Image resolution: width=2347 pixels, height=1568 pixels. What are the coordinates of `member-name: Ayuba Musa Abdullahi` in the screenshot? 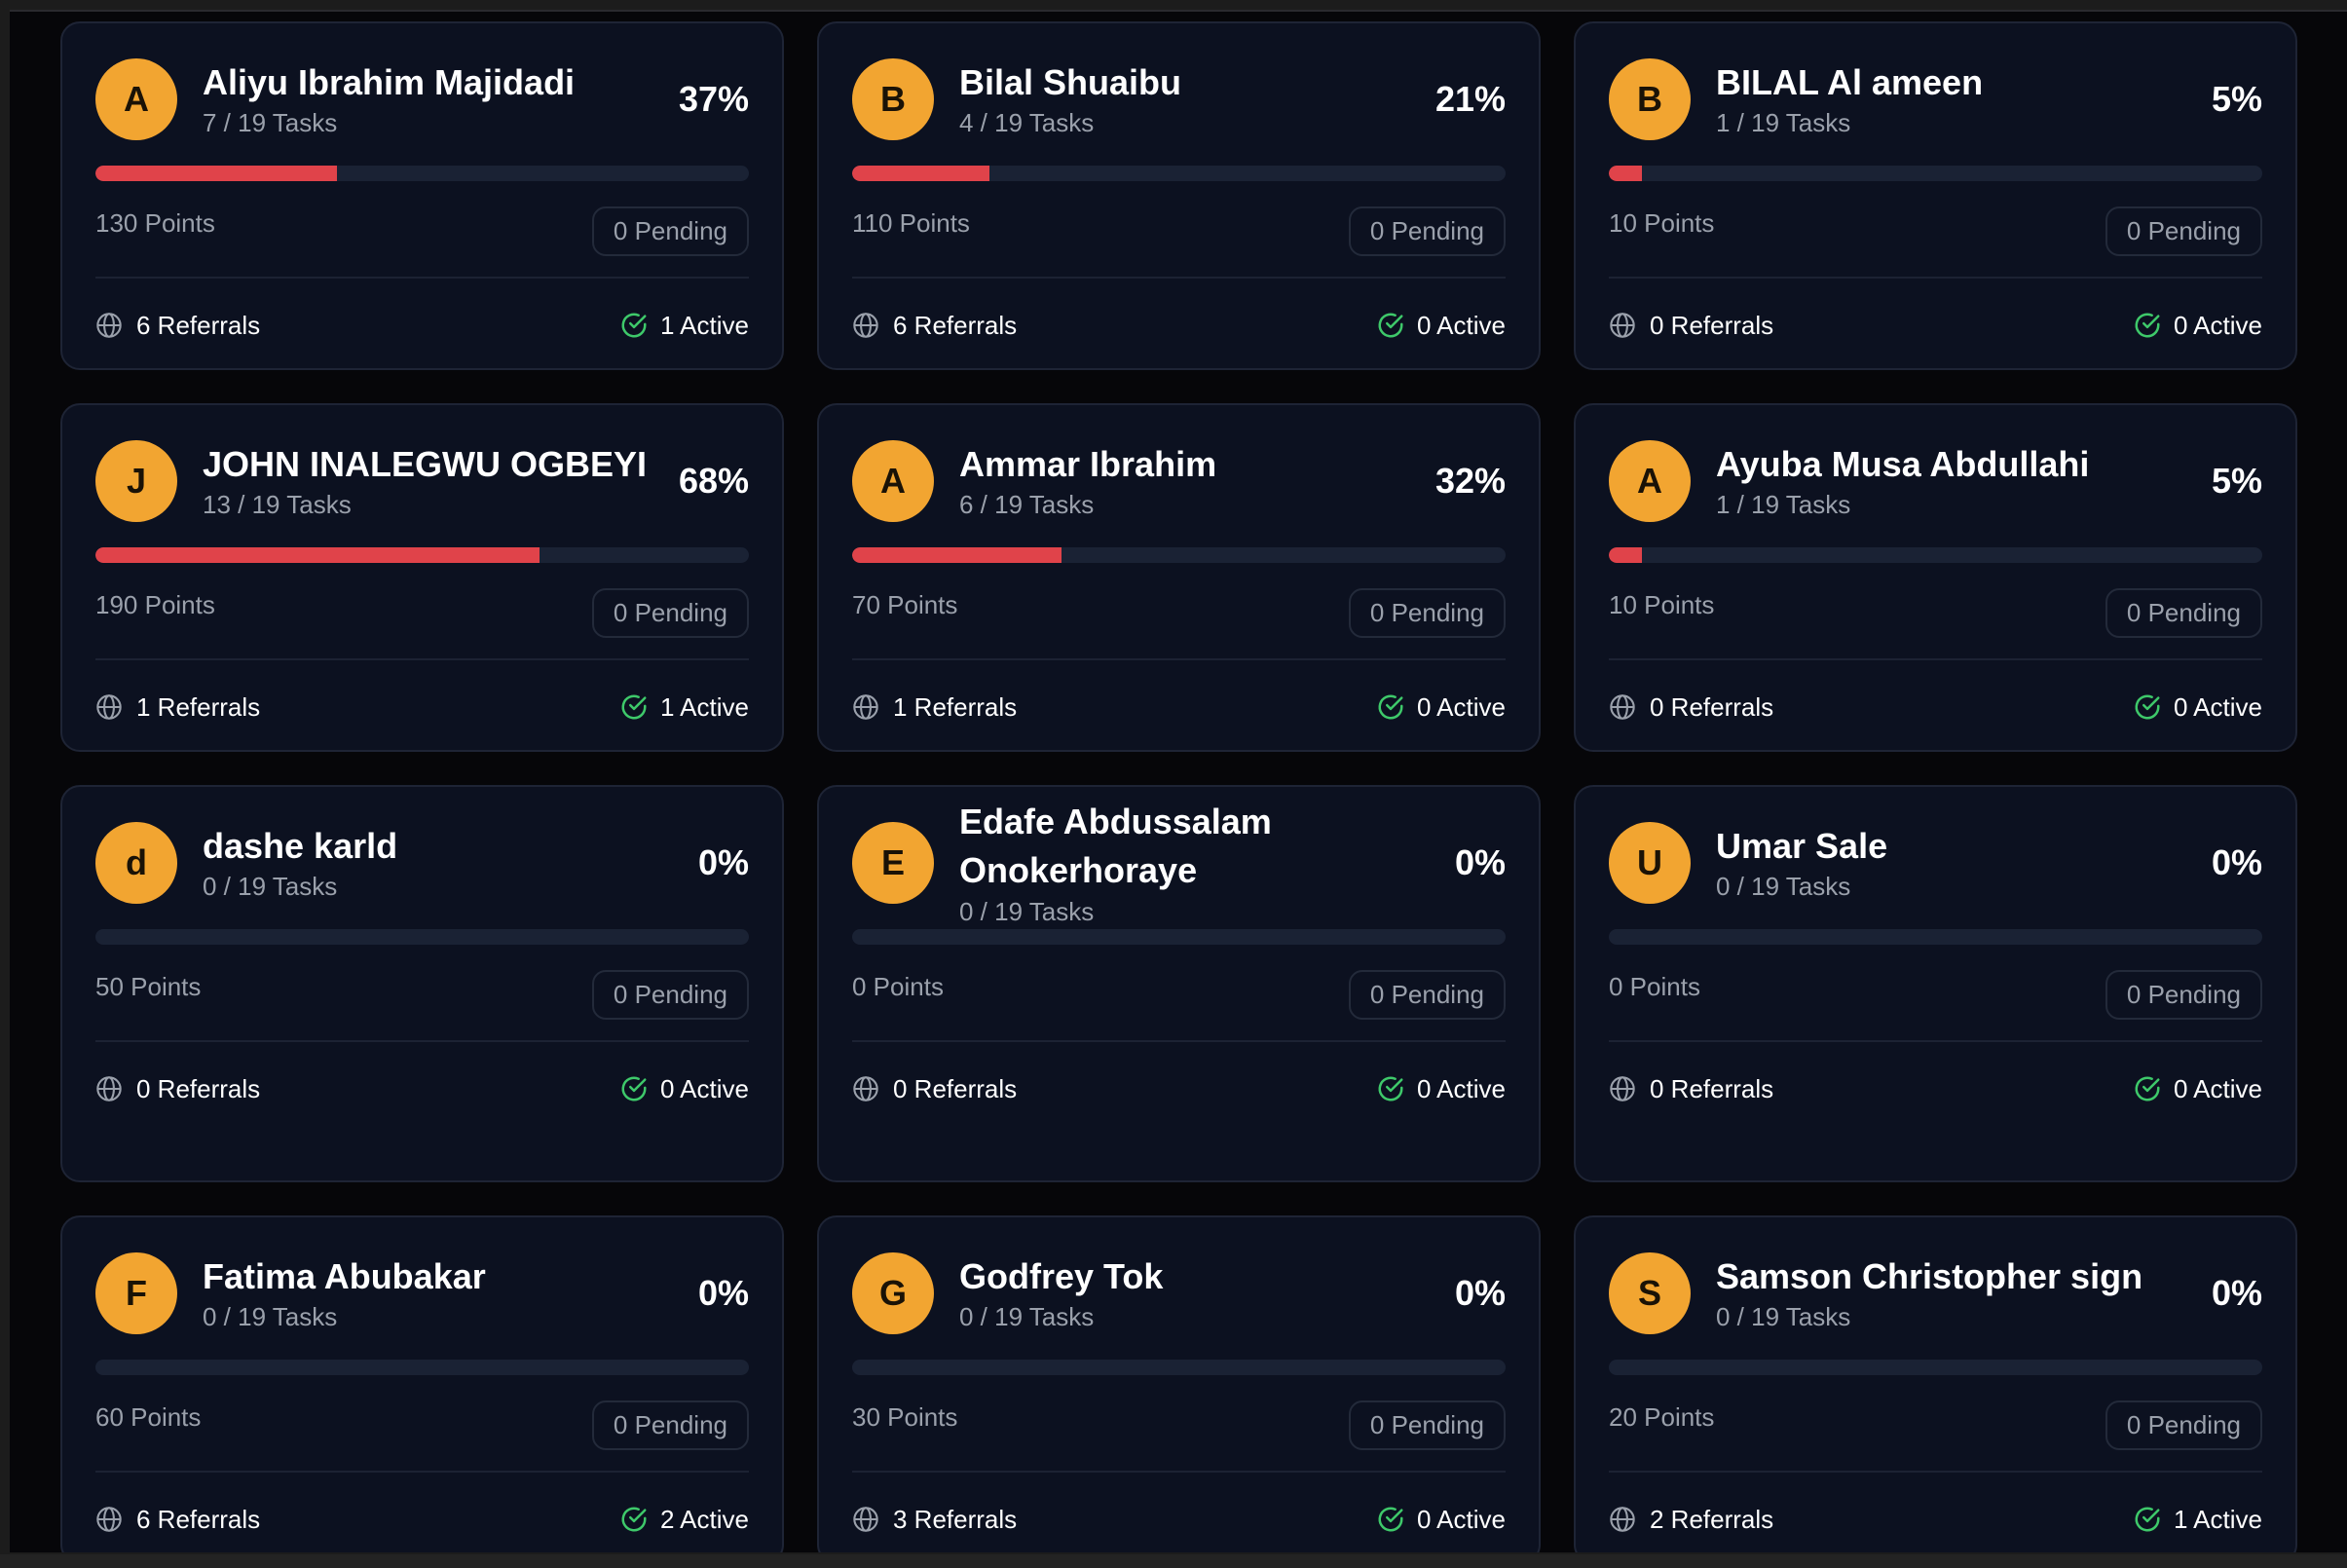 It's located at (1903, 464).